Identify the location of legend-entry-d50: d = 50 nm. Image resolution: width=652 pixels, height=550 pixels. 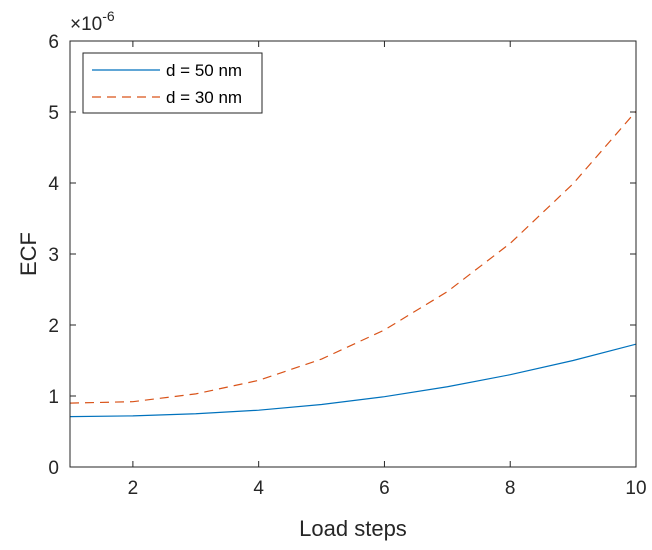
(204, 70).